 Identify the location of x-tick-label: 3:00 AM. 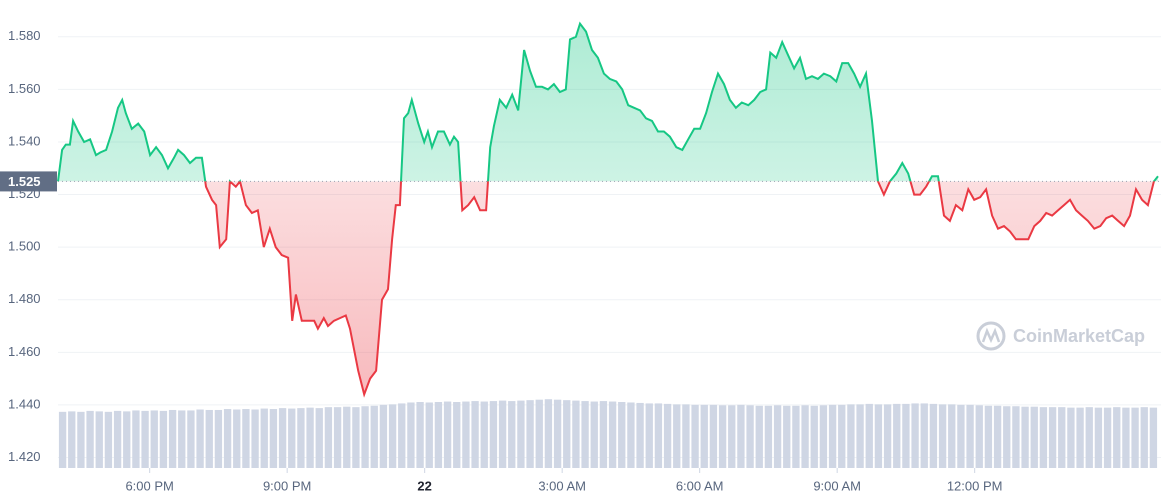
(562, 485).